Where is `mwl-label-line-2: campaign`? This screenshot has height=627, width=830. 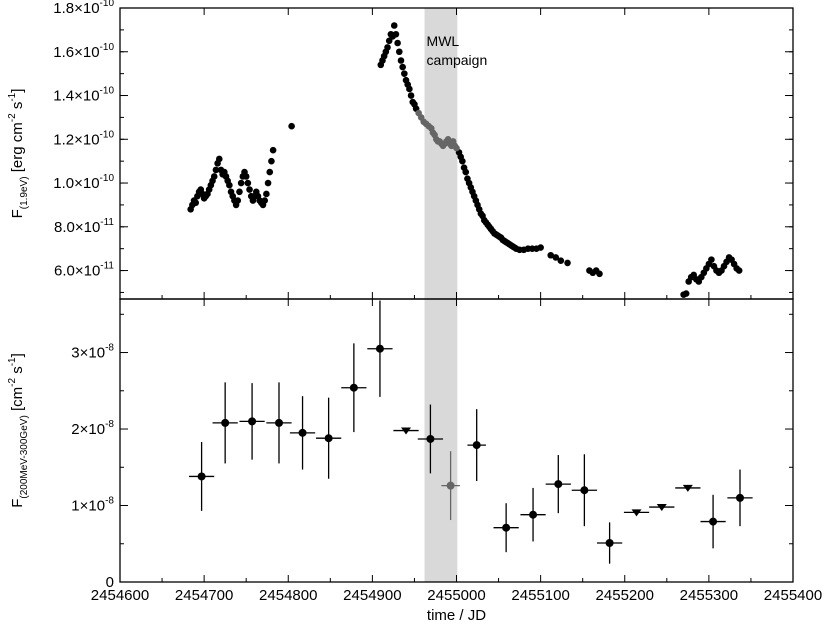 mwl-label-line-2: campaign is located at coordinates (457, 60).